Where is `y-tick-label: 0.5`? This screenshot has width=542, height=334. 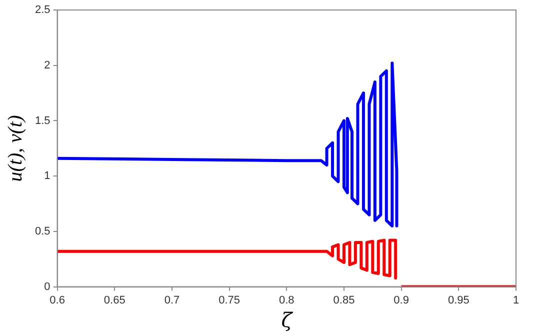
y-tick-label: 0.5 is located at coordinates (42, 231).